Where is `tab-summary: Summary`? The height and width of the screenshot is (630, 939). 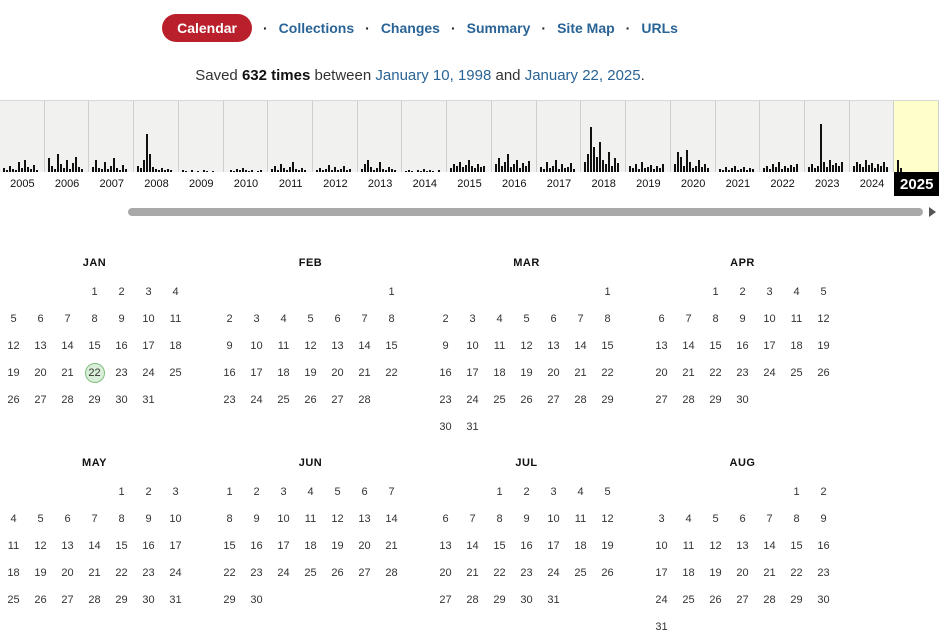 tab-summary: Summary is located at coordinates (498, 28).